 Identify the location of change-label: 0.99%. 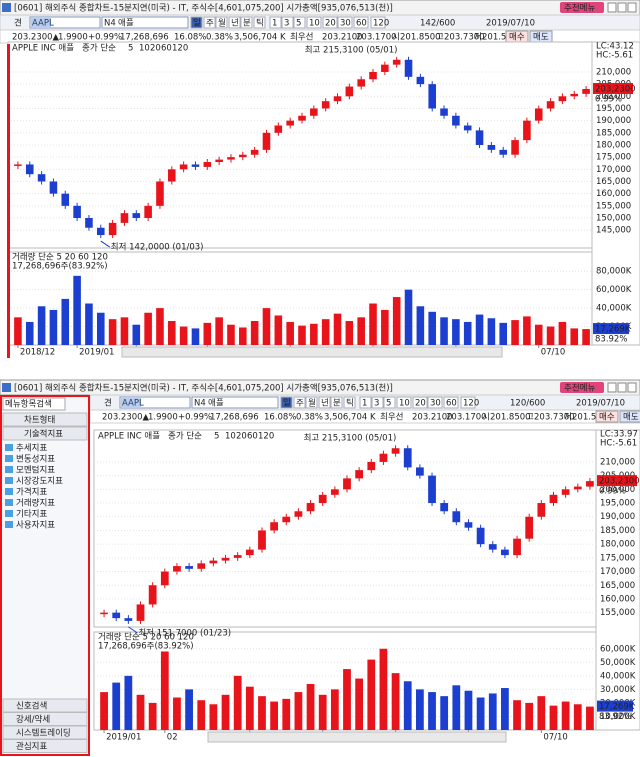
(612, 492).